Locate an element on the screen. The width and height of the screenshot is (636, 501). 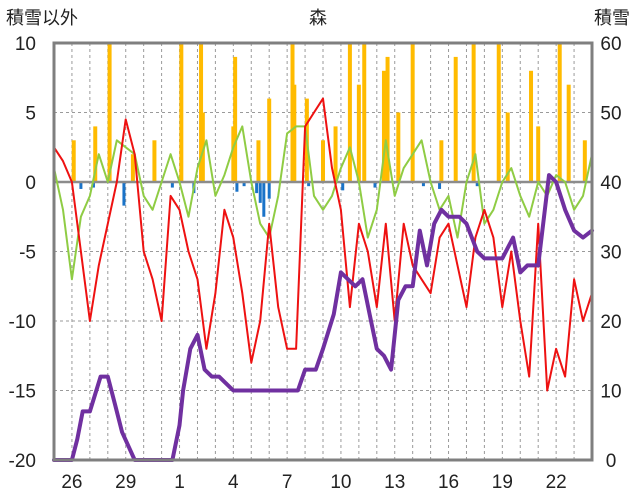
left-tick-label: 5 is located at coordinates (30, 114).